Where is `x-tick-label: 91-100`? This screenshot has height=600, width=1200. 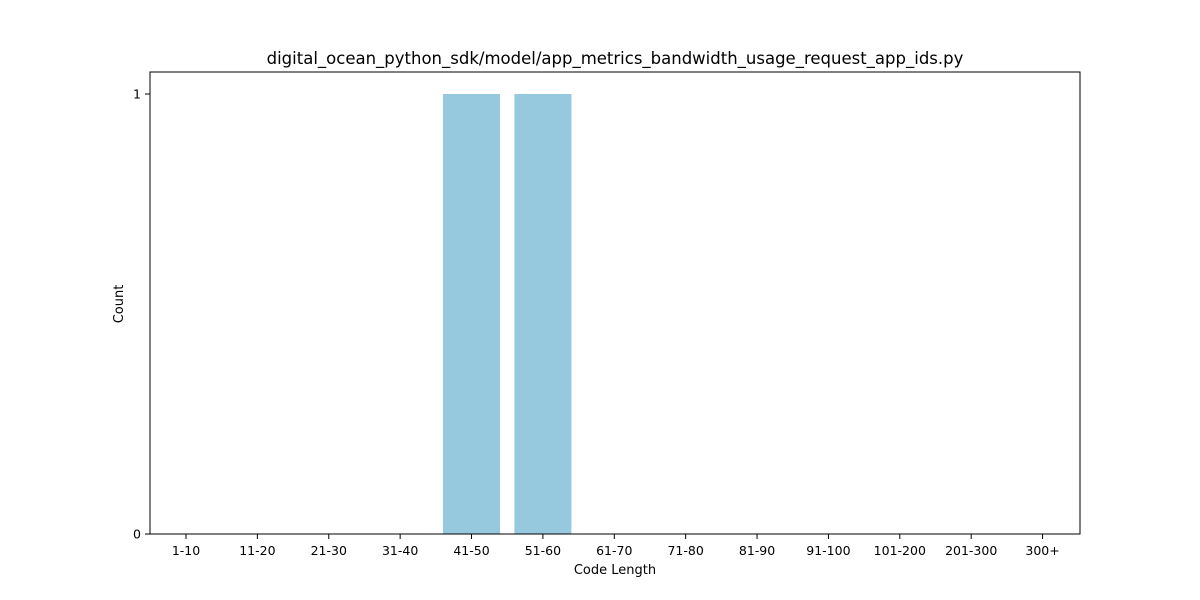 x-tick-label: 91-100 is located at coordinates (828, 550).